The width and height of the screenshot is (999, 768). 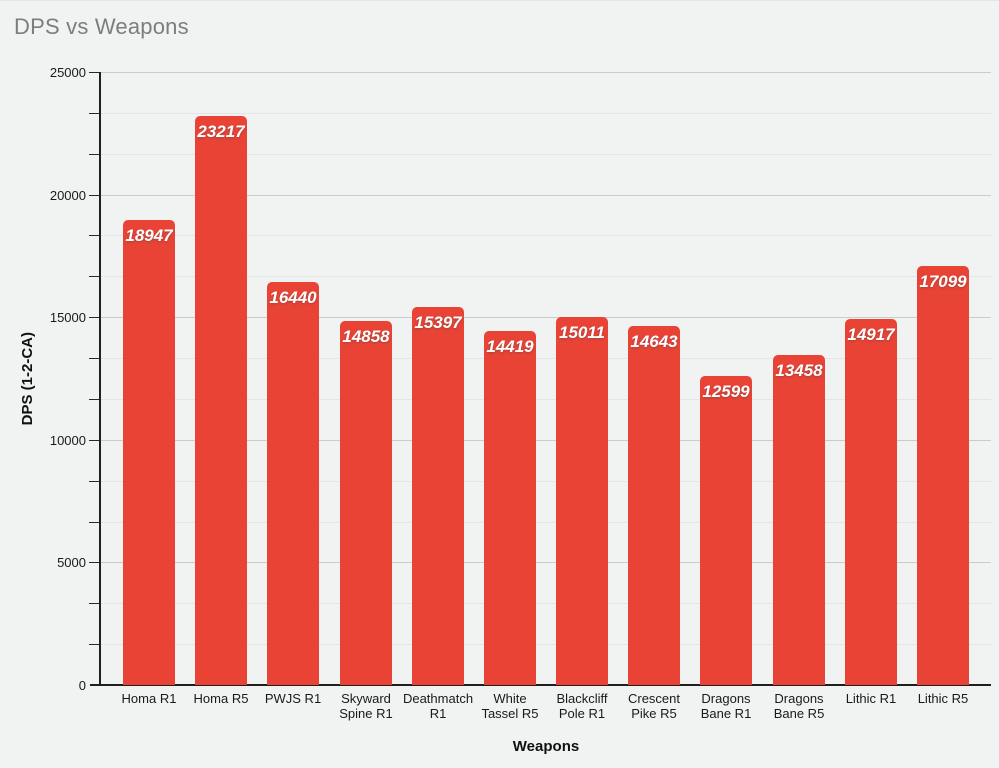 I want to click on bar-value-label: 12599, so click(x=726, y=391).